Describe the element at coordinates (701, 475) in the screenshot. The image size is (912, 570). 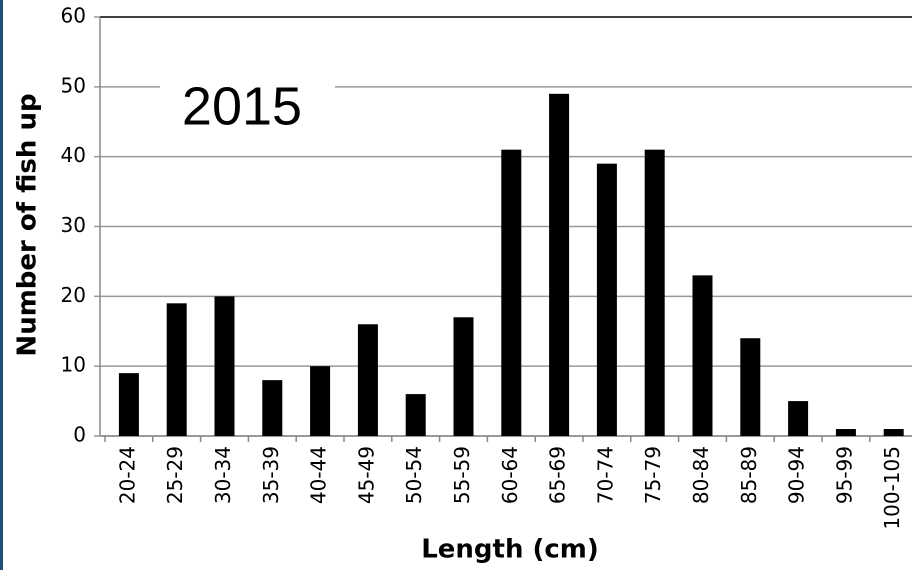
I see `x-tick-label: 80-84` at that location.